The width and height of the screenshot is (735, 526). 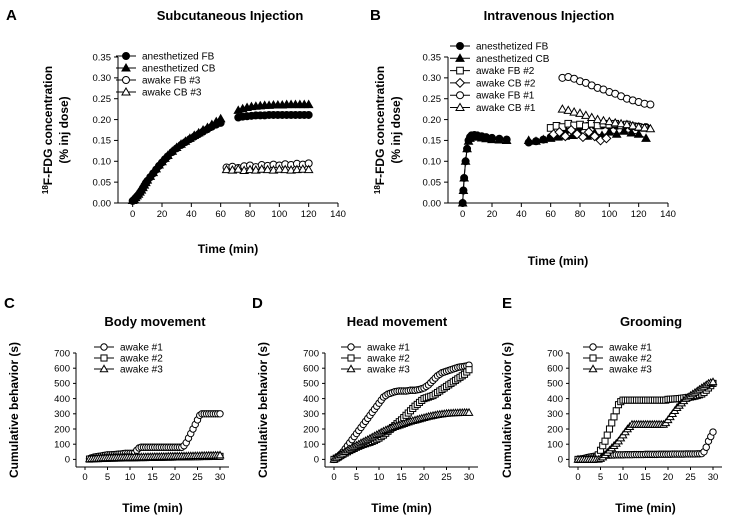 What do you see at coordinates (351, 347) in the screenshot?
I see `panel-d-legend-marker` at bounding box center [351, 347].